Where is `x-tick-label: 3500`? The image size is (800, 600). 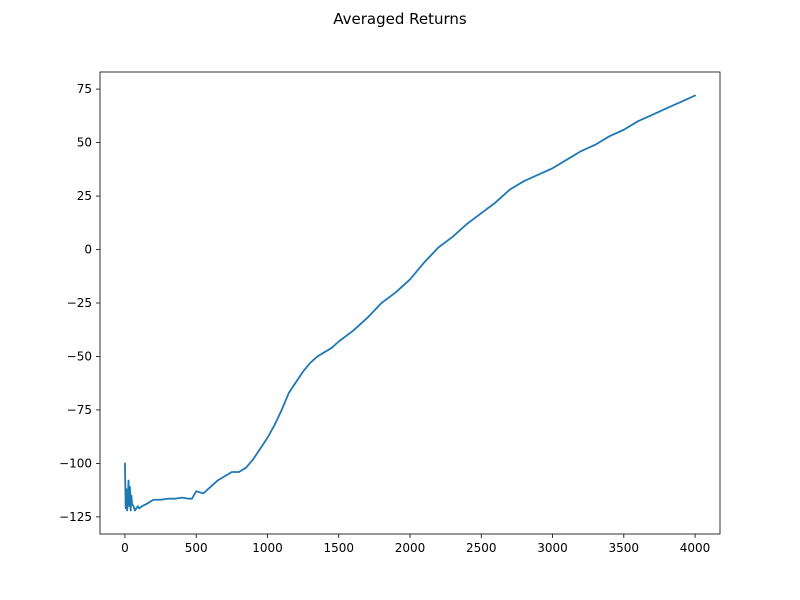
x-tick-label: 3500 is located at coordinates (624, 548).